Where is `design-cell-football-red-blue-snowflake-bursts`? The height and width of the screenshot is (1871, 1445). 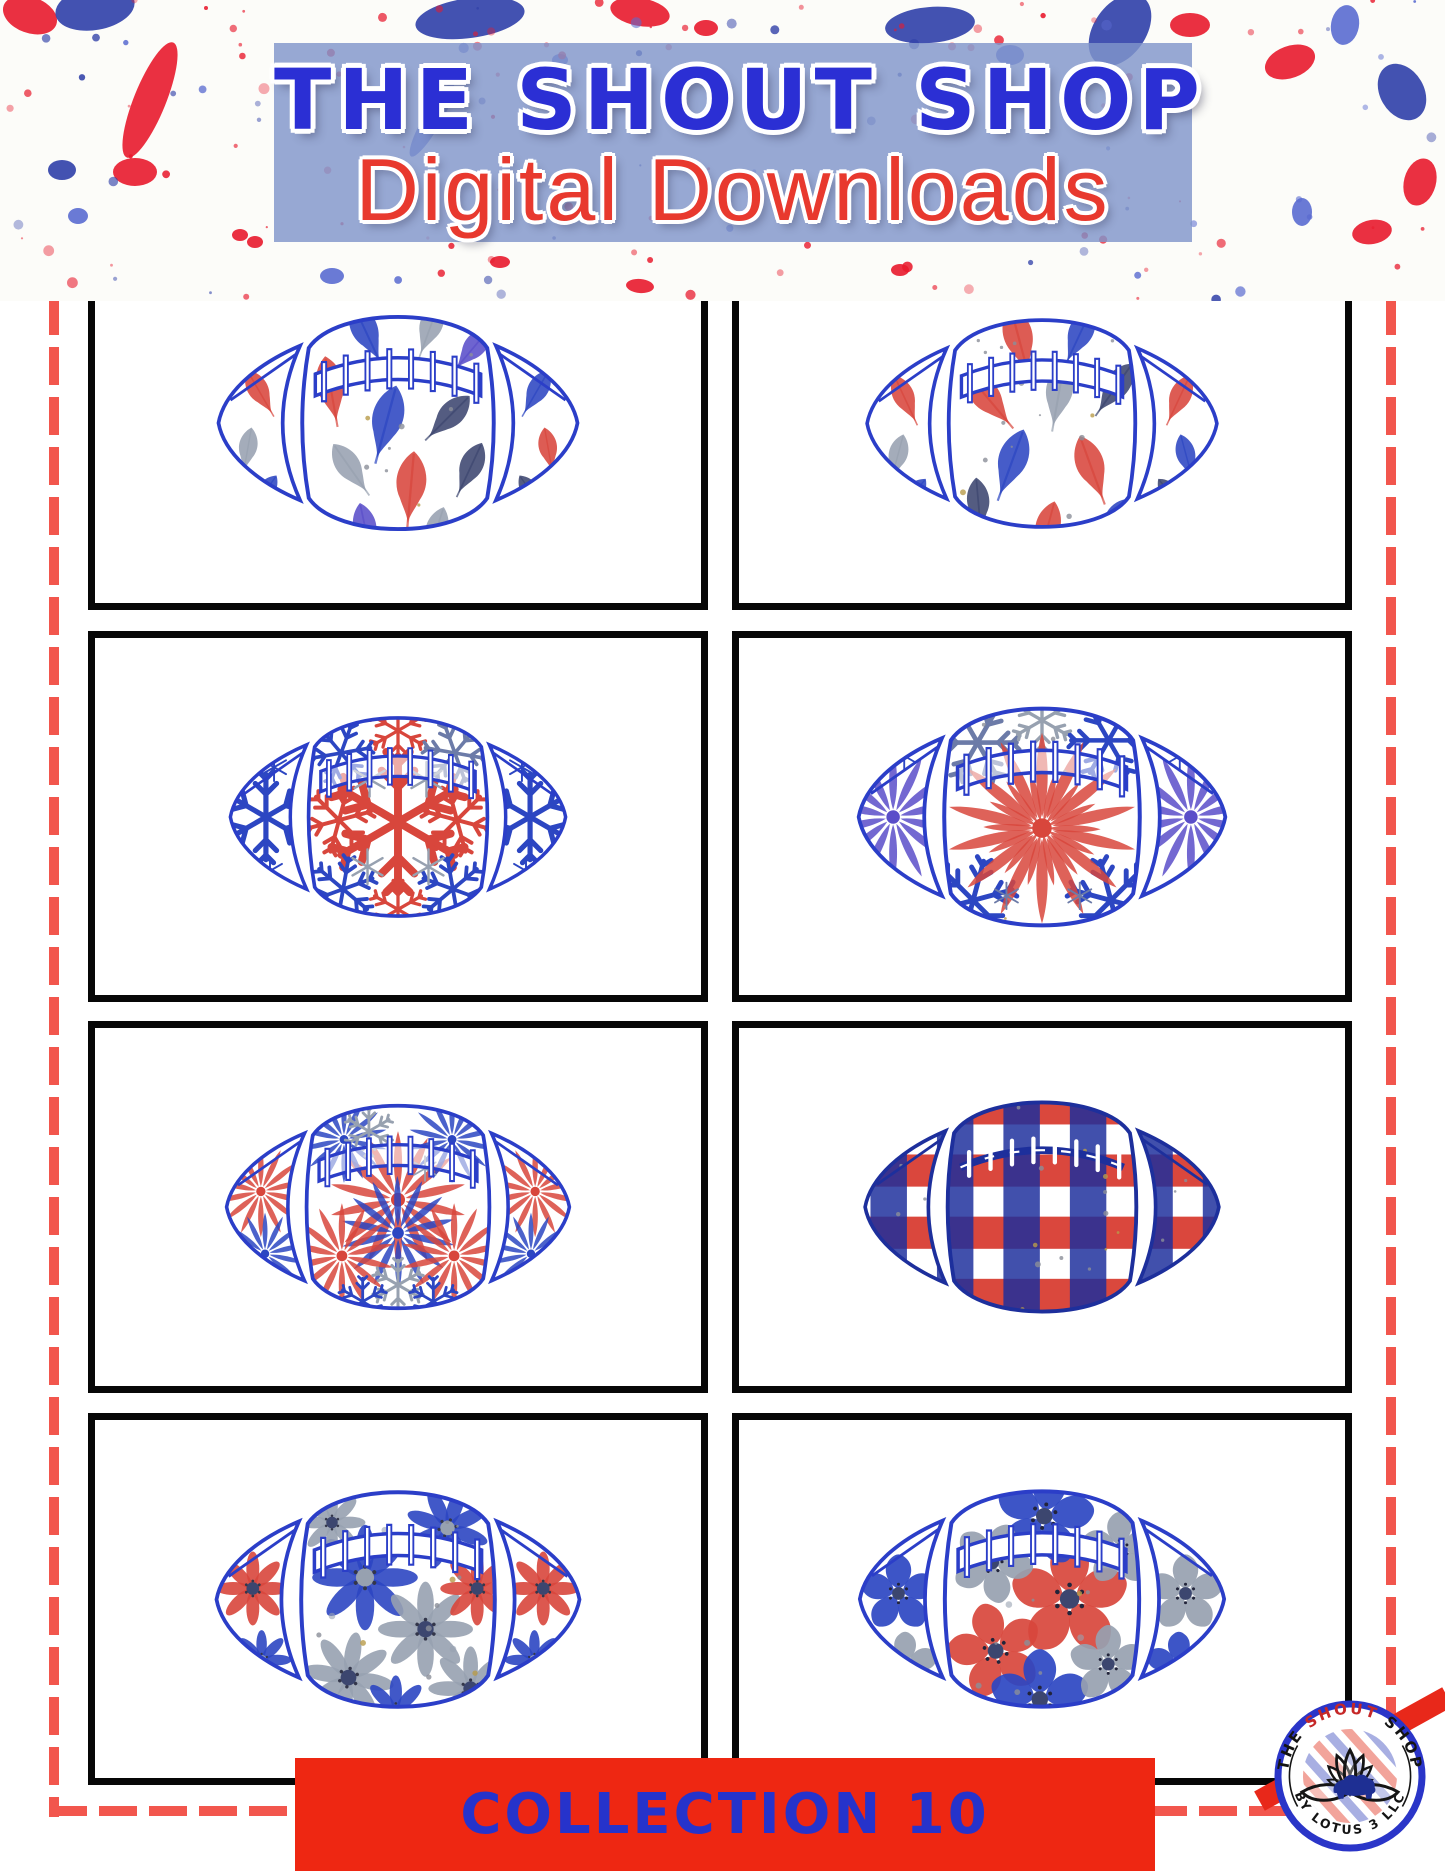 design-cell-football-red-blue-snowflake-bursts is located at coordinates (398, 1207).